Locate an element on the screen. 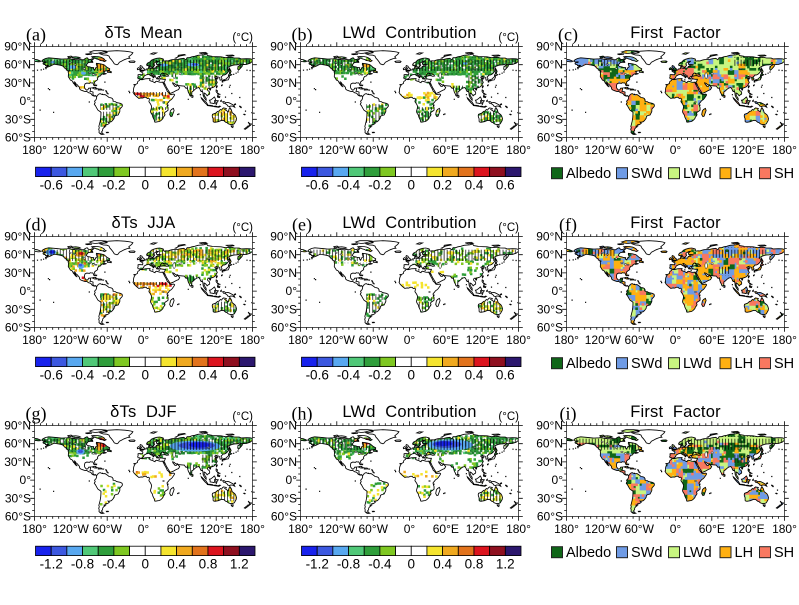 Image resolution: width=799 pixels, height=605 pixels. svg-text: (e) is located at coordinates (302, 225).